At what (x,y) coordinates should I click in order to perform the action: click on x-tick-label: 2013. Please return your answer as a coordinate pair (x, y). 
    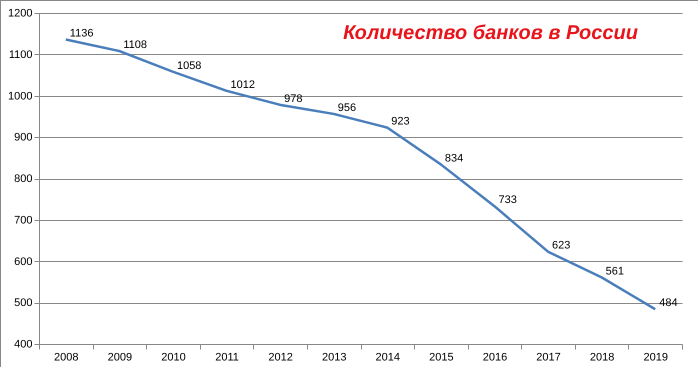
    Looking at the image, I should click on (334, 358).